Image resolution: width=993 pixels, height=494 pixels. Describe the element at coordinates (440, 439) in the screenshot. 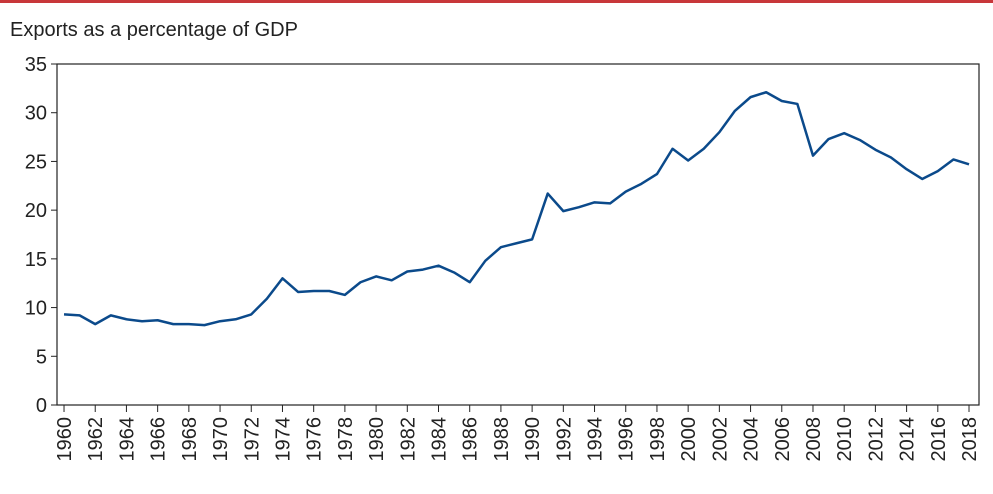

I see `x-tick-label: 1984` at that location.